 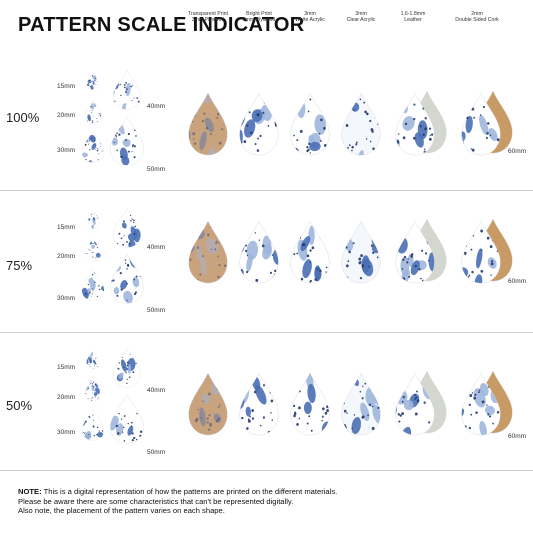 I want to click on material-header-transparent-ply: Transparent Print 3mm Plywood, so click(x=208, y=17).